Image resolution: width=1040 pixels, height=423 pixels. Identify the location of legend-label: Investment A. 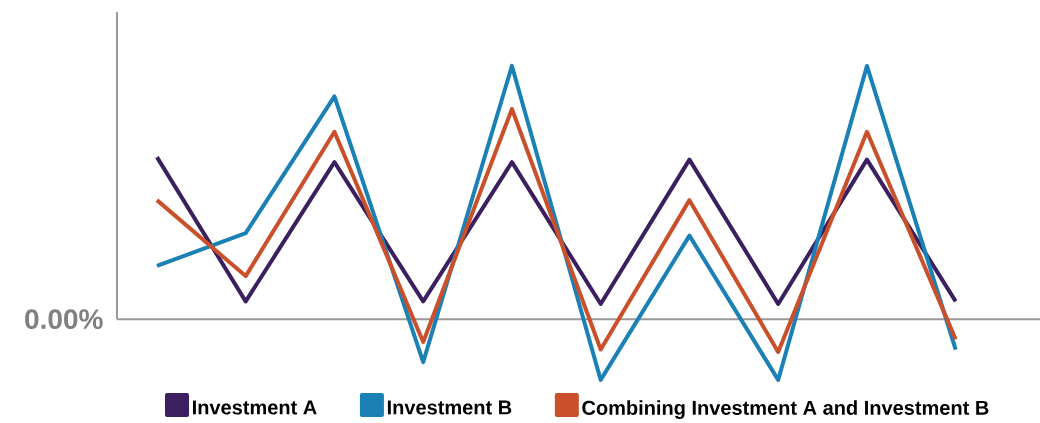
(255, 407).